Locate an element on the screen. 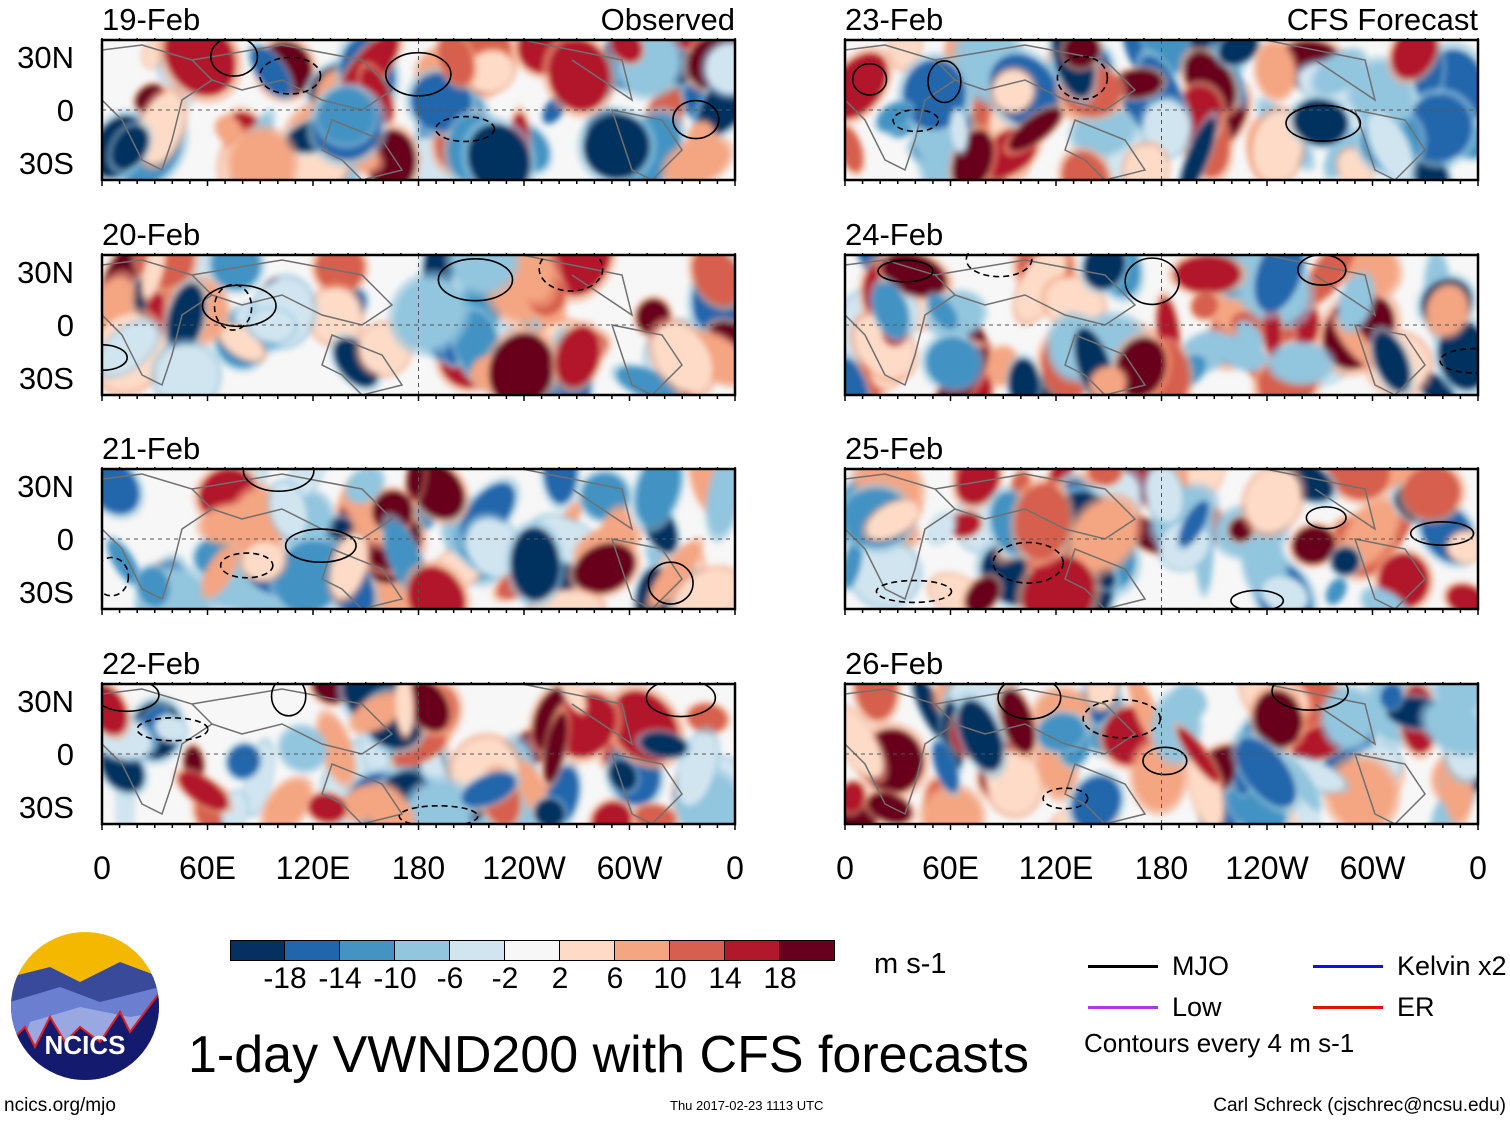 This screenshot has height=1121, width=1510. lon-label: 120E is located at coordinates (1056, 868).